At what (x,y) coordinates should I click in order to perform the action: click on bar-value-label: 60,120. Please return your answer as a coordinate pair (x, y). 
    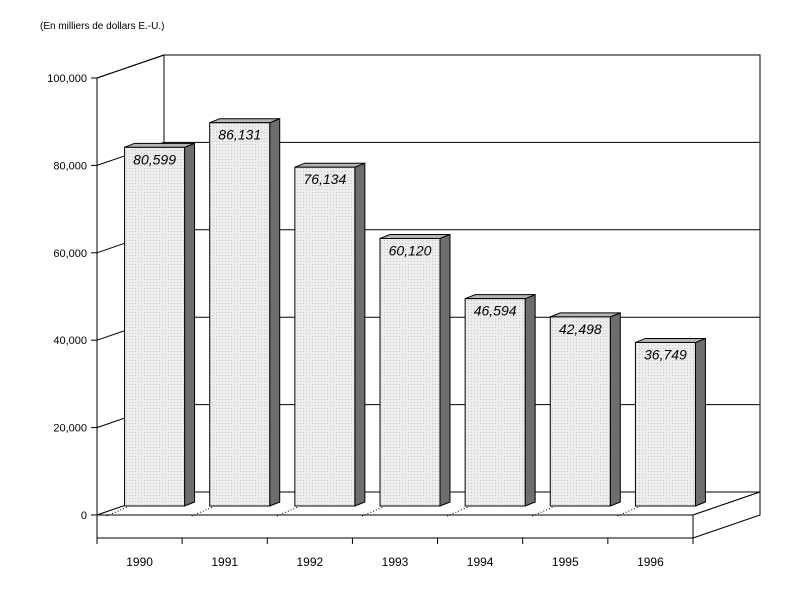
    Looking at the image, I should click on (410, 250).